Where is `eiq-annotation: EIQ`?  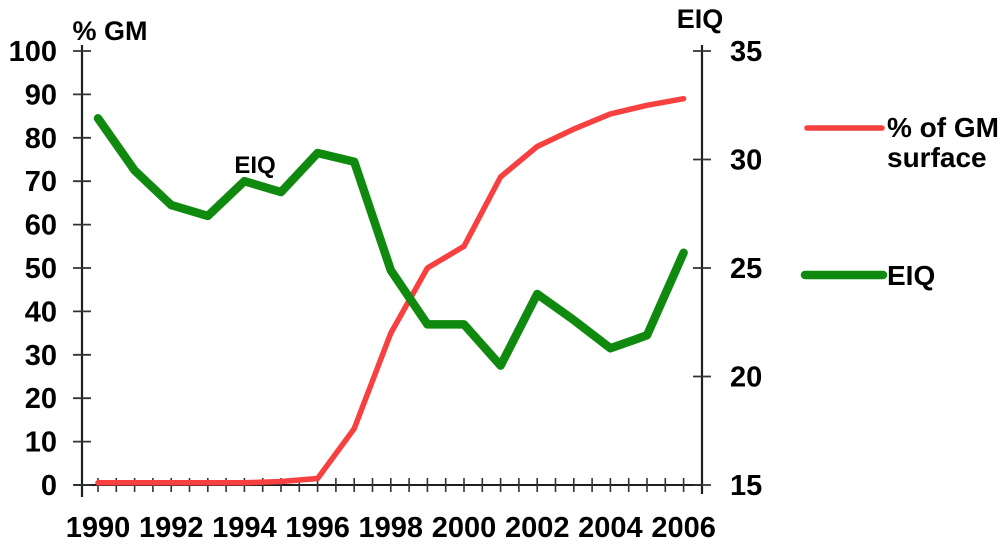 eiq-annotation: EIQ is located at coordinates (254, 165).